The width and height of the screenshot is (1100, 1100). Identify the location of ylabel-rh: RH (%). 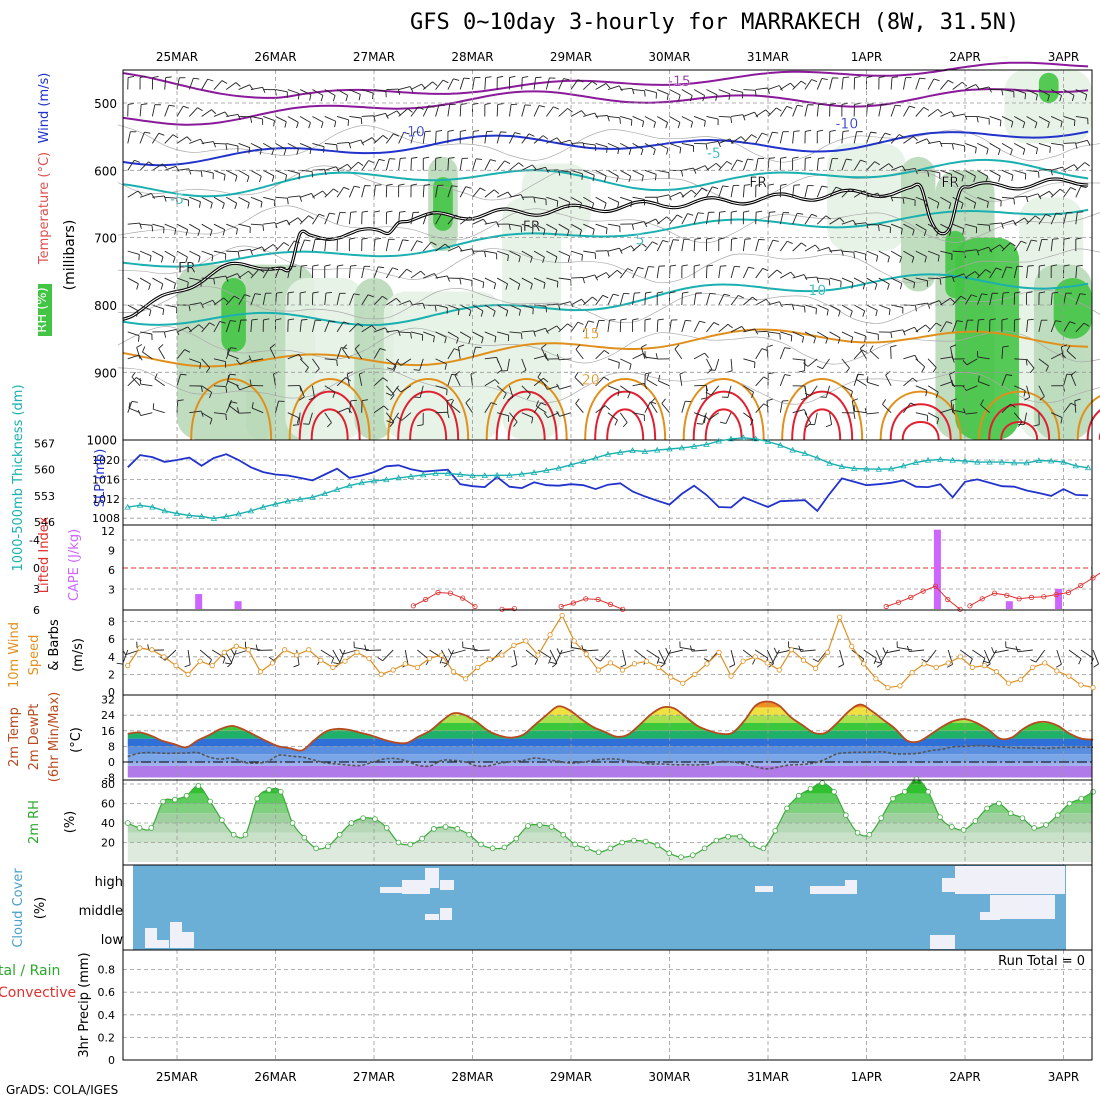
(42, 309).